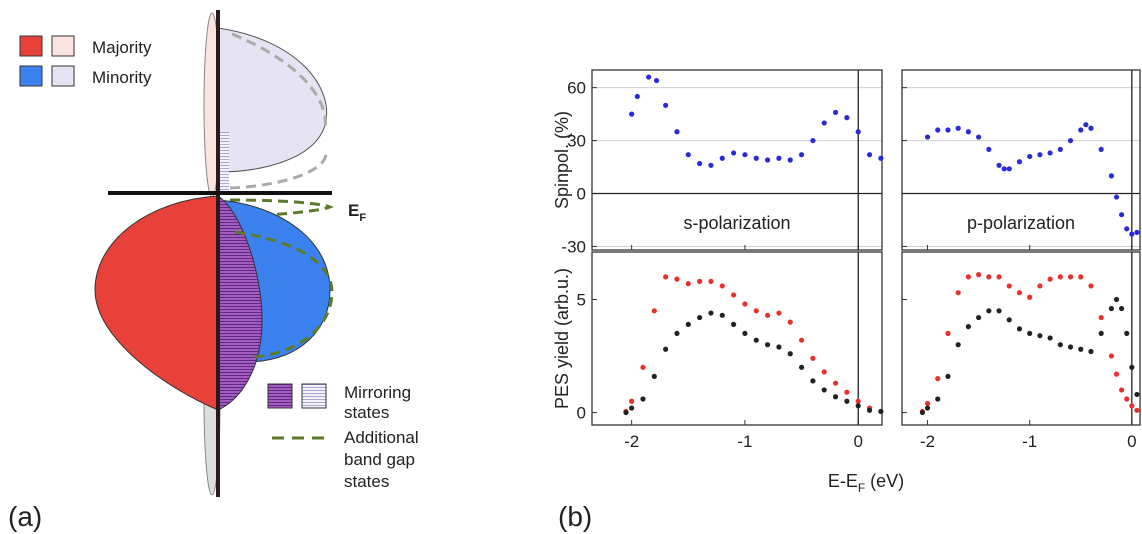 The image size is (1142, 534). What do you see at coordinates (1021, 338) in the screenshot?
I see `plot-frame` at bounding box center [1021, 338].